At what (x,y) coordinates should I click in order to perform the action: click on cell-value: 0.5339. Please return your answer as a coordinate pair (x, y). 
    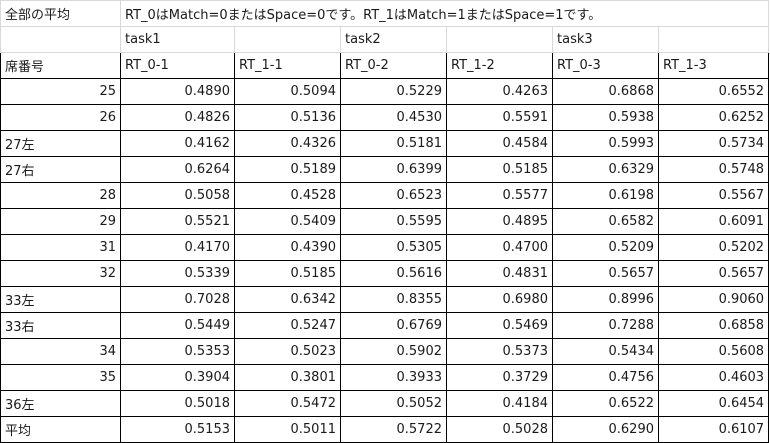
    Looking at the image, I should click on (177, 273).